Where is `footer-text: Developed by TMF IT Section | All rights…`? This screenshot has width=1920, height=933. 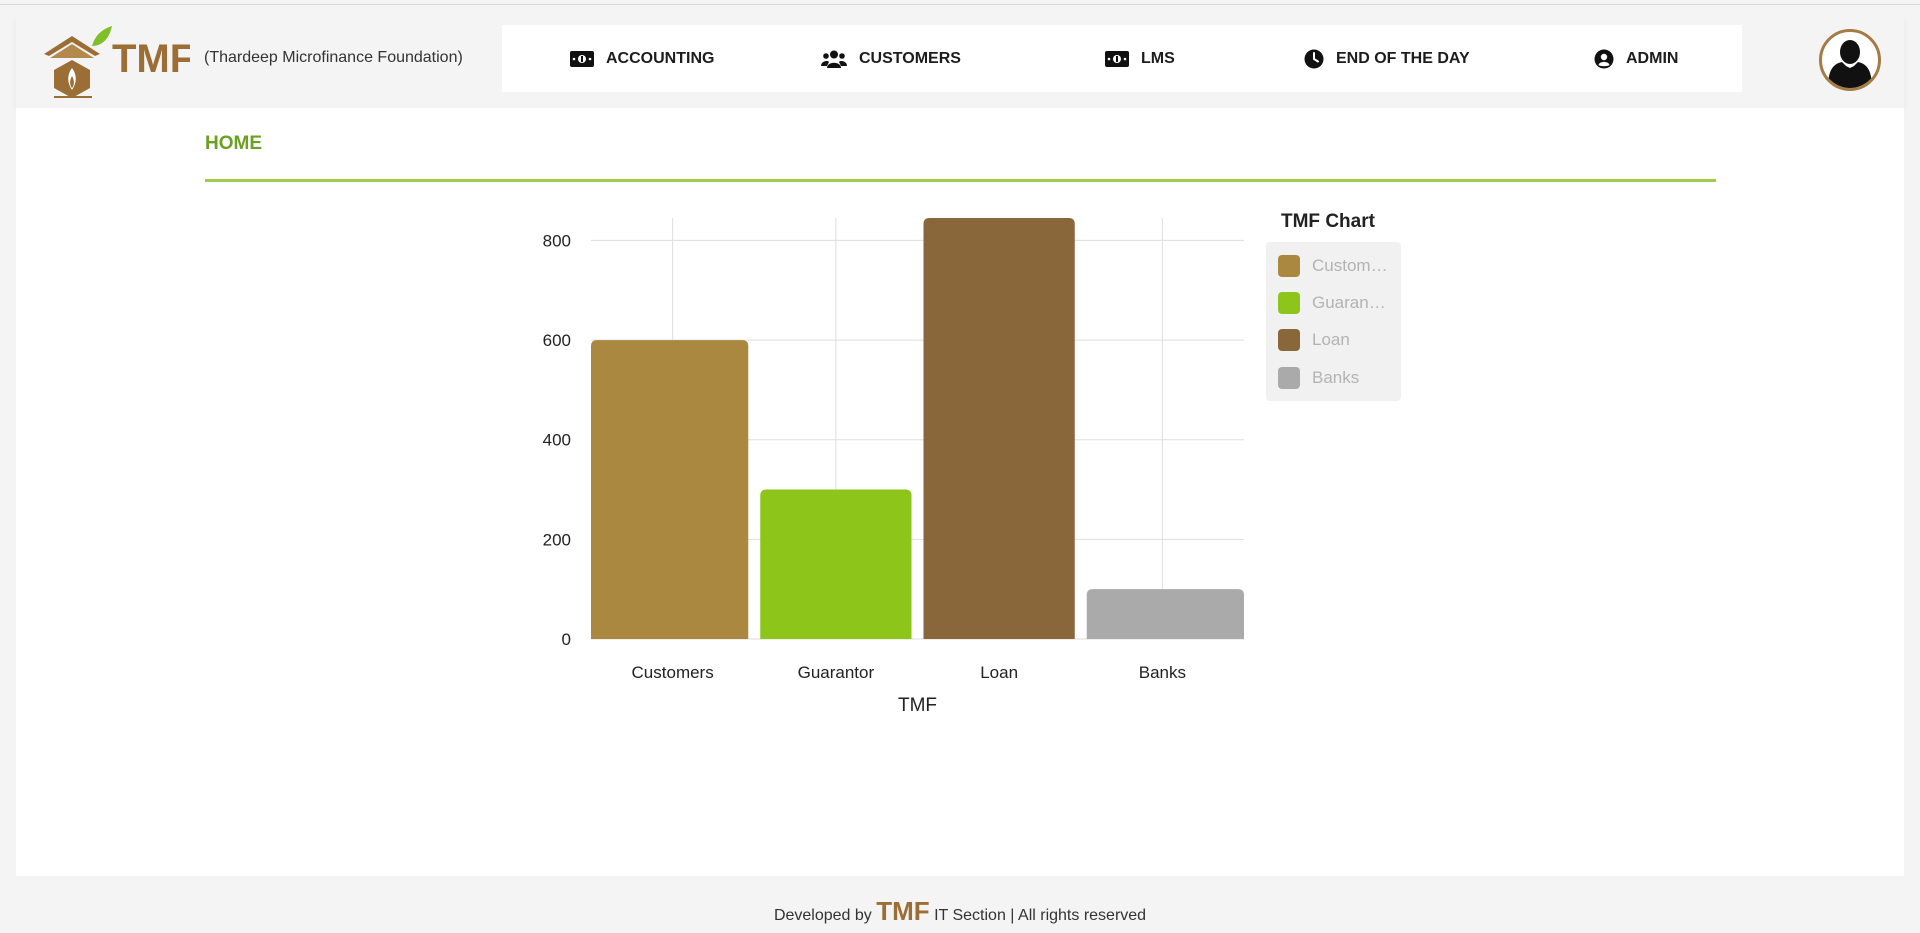
footer-text: Developed by TMF IT Section | All rights… is located at coordinates (960, 911).